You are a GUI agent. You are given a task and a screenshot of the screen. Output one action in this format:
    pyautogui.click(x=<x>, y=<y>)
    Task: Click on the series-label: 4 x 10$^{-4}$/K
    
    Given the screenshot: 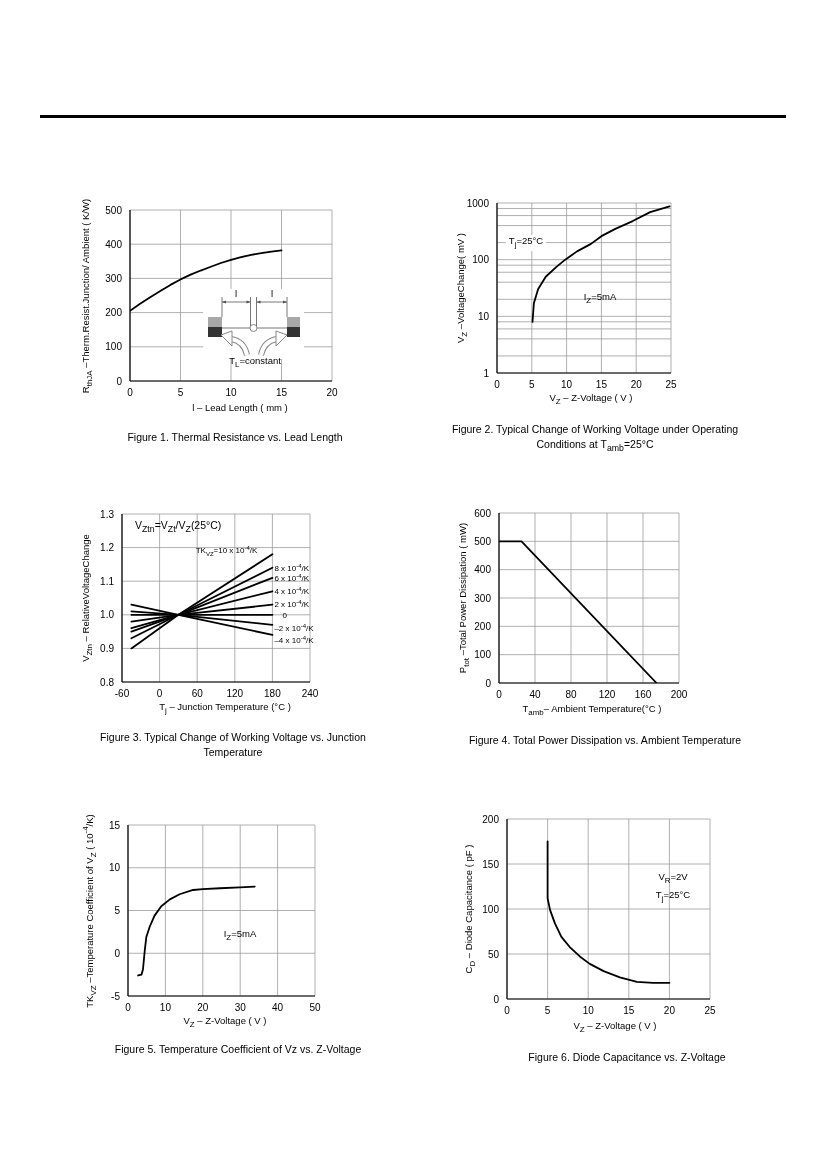 What is the action you would take?
    pyautogui.click(x=292, y=591)
    